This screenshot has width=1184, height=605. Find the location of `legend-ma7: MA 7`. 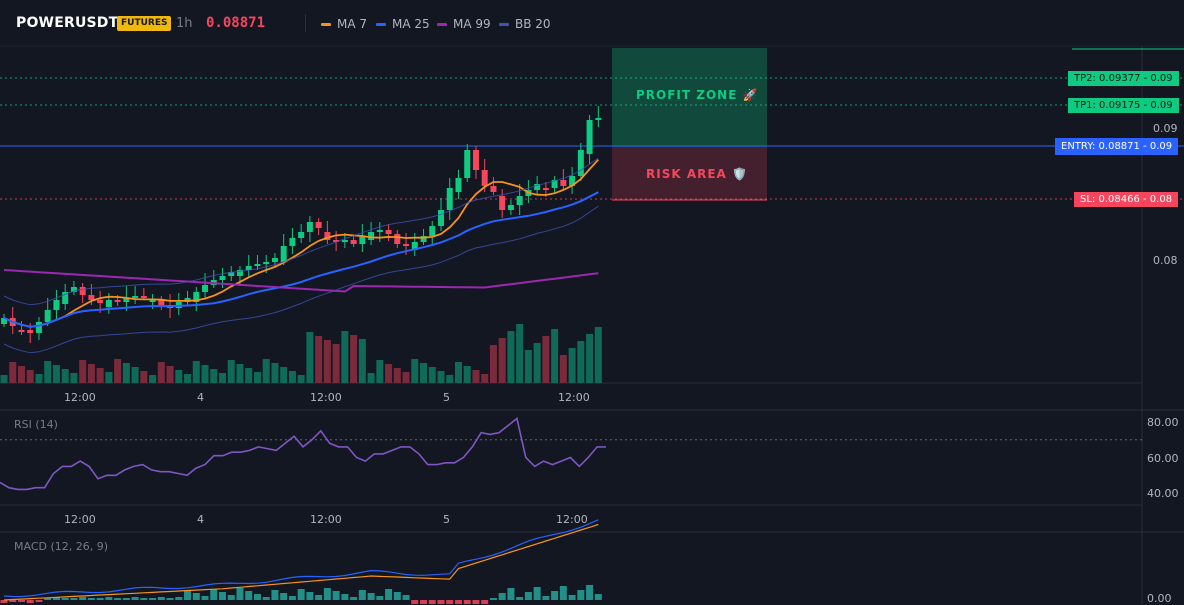

legend-ma7: MA 7 is located at coordinates (344, 24).